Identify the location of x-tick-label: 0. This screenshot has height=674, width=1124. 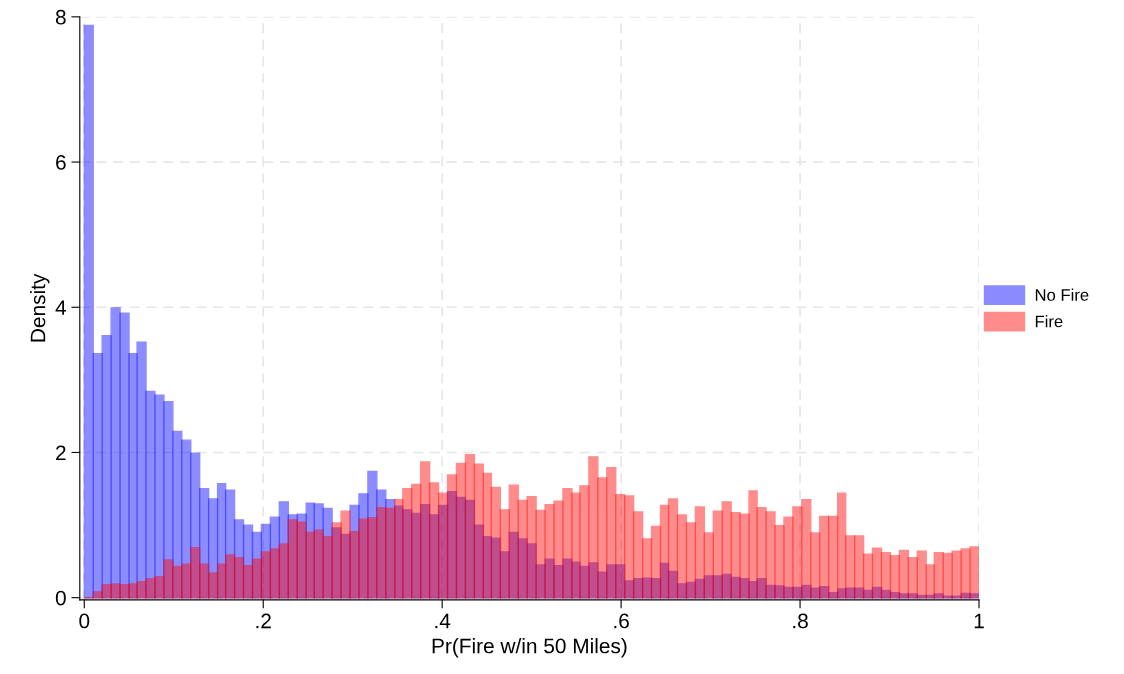
(84, 621).